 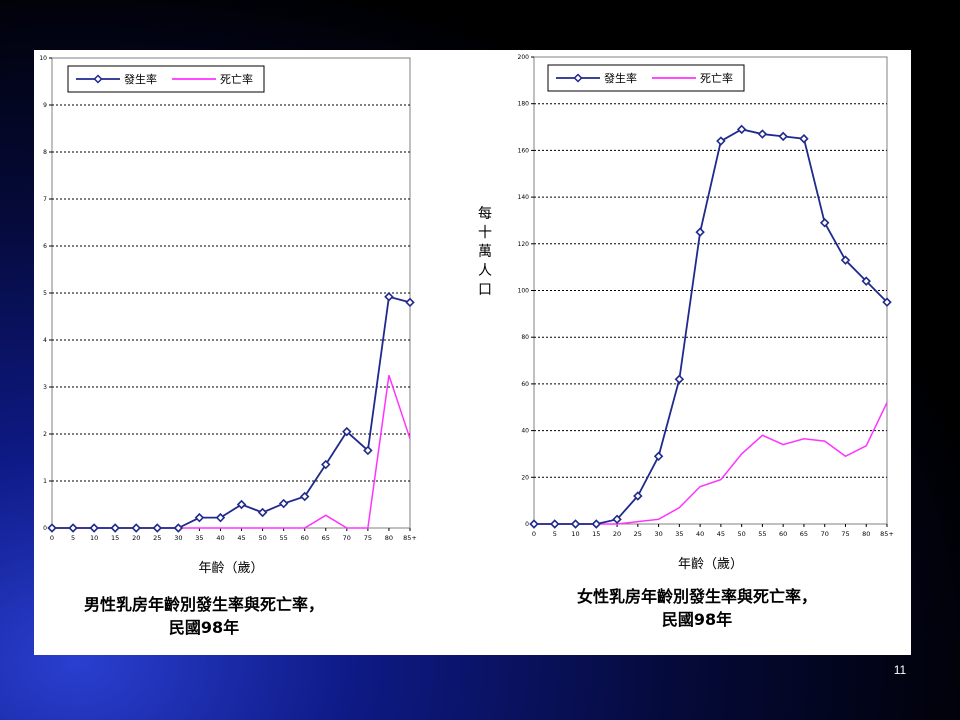 I want to click on female-x-tick-label: 60, so click(x=783, y=534).